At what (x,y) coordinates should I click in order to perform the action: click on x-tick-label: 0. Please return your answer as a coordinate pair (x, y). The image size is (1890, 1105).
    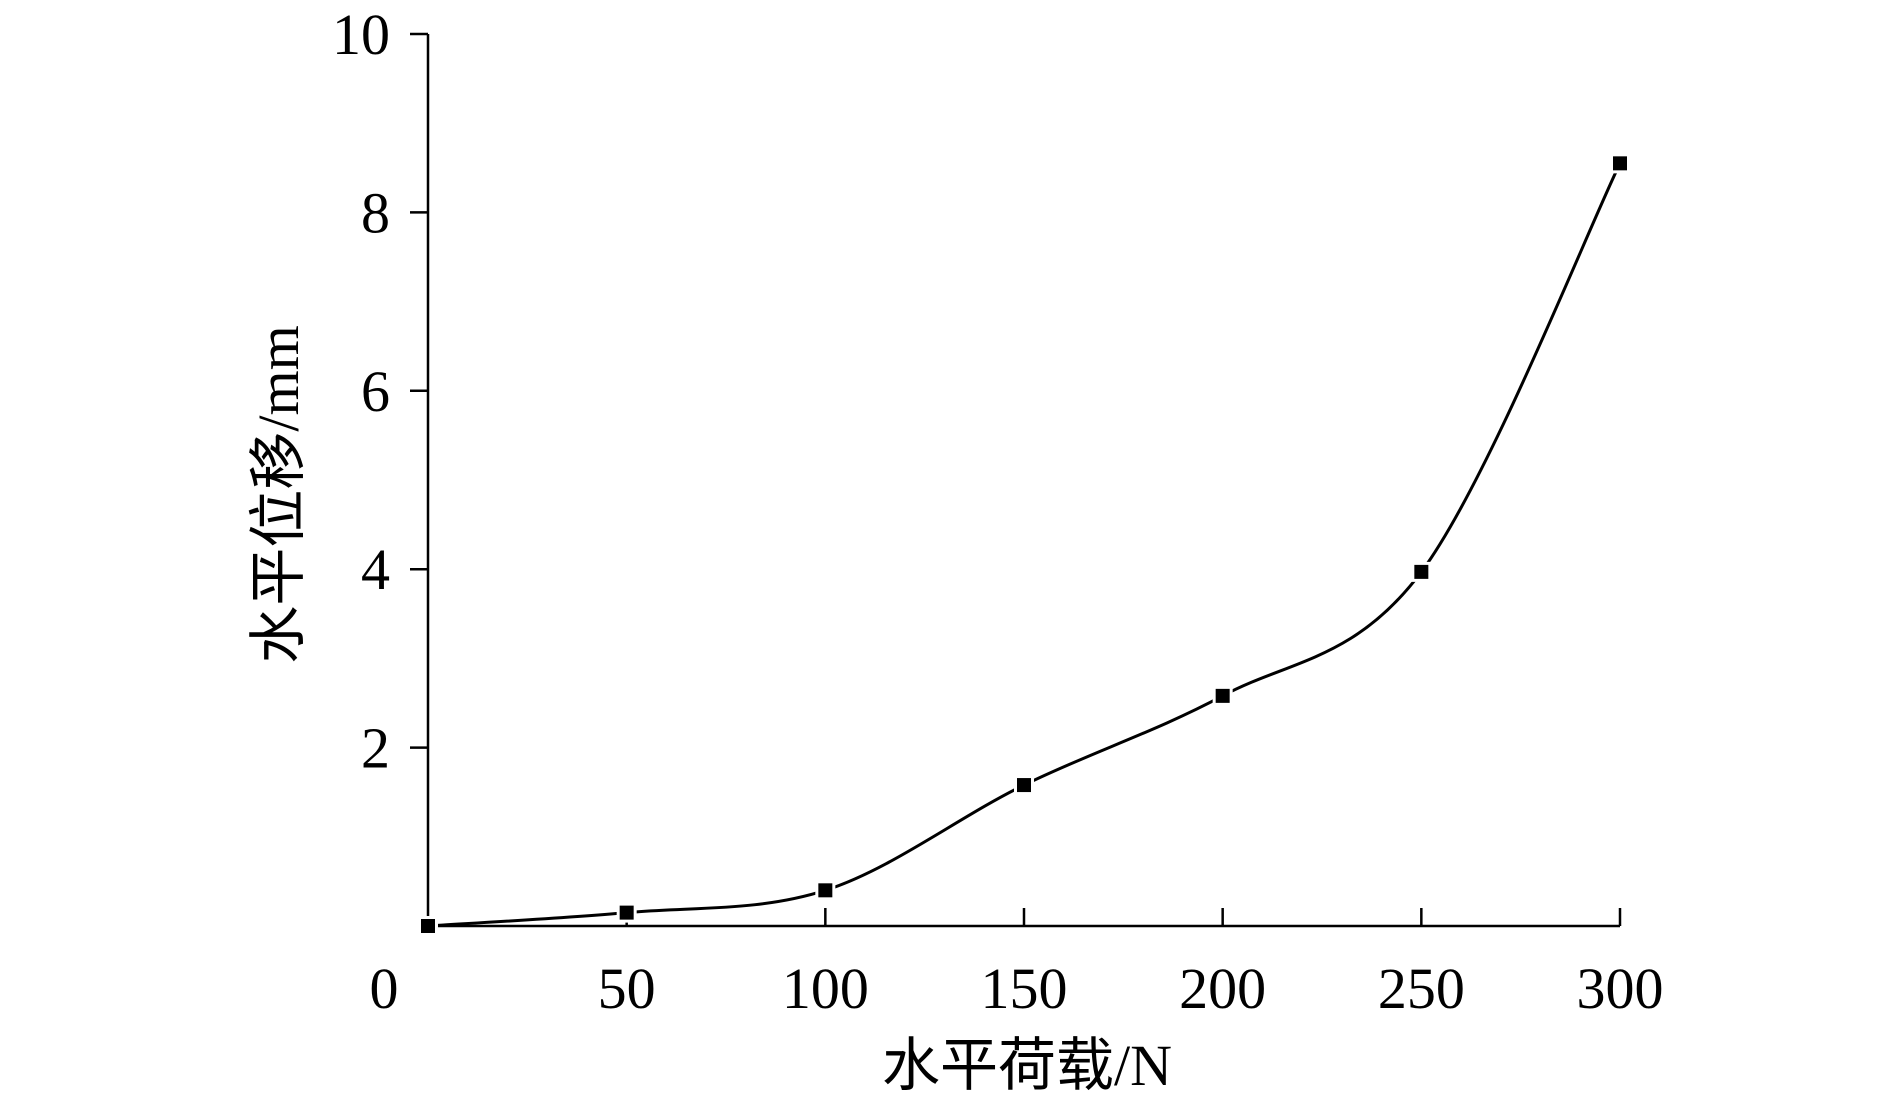
    Looking at the image, I should click on (384, 988).